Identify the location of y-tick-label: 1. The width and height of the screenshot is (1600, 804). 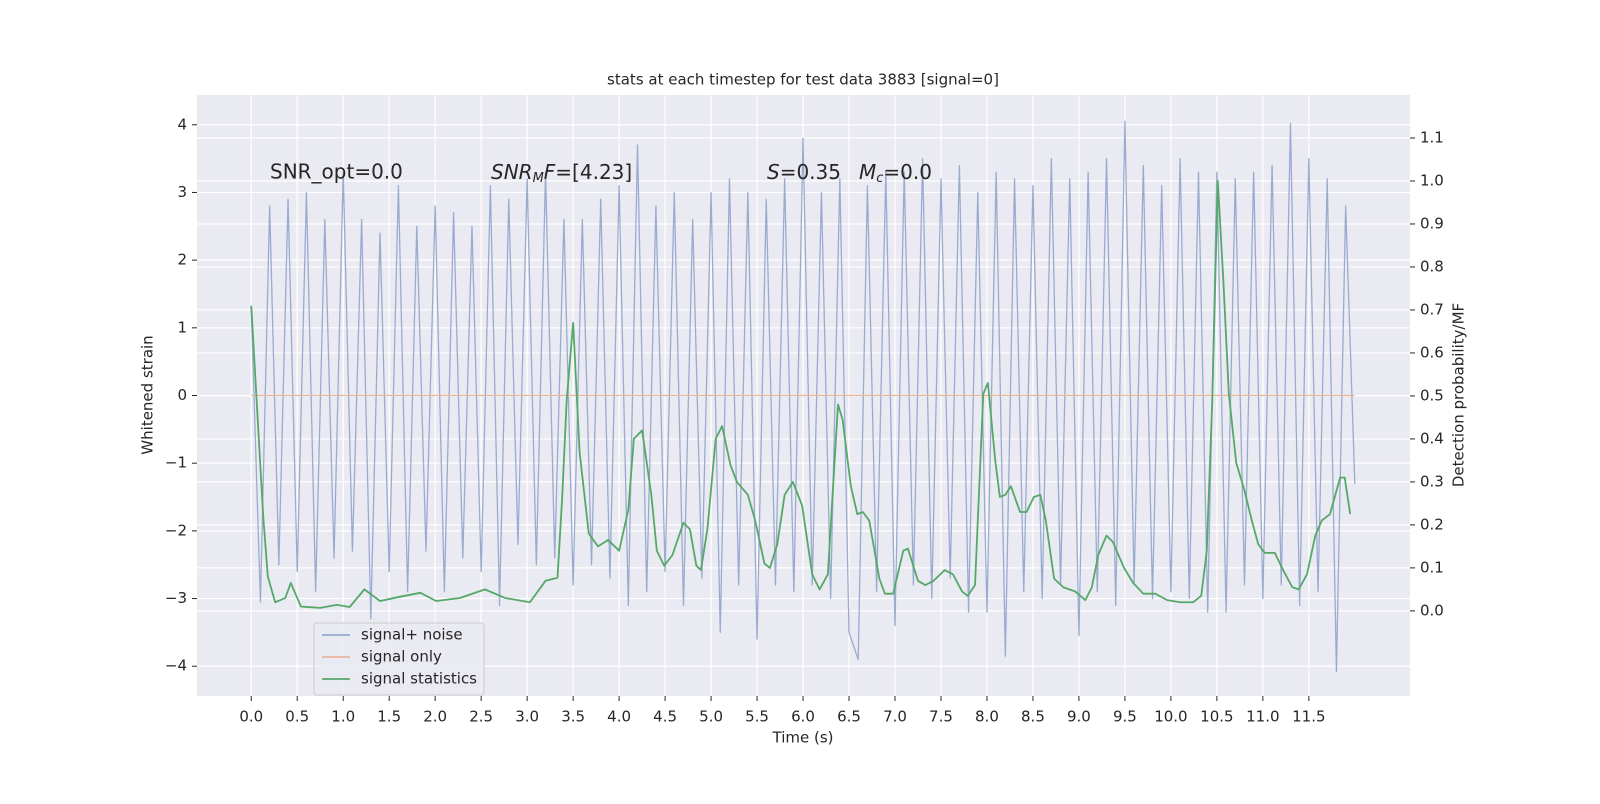
(182, 327).